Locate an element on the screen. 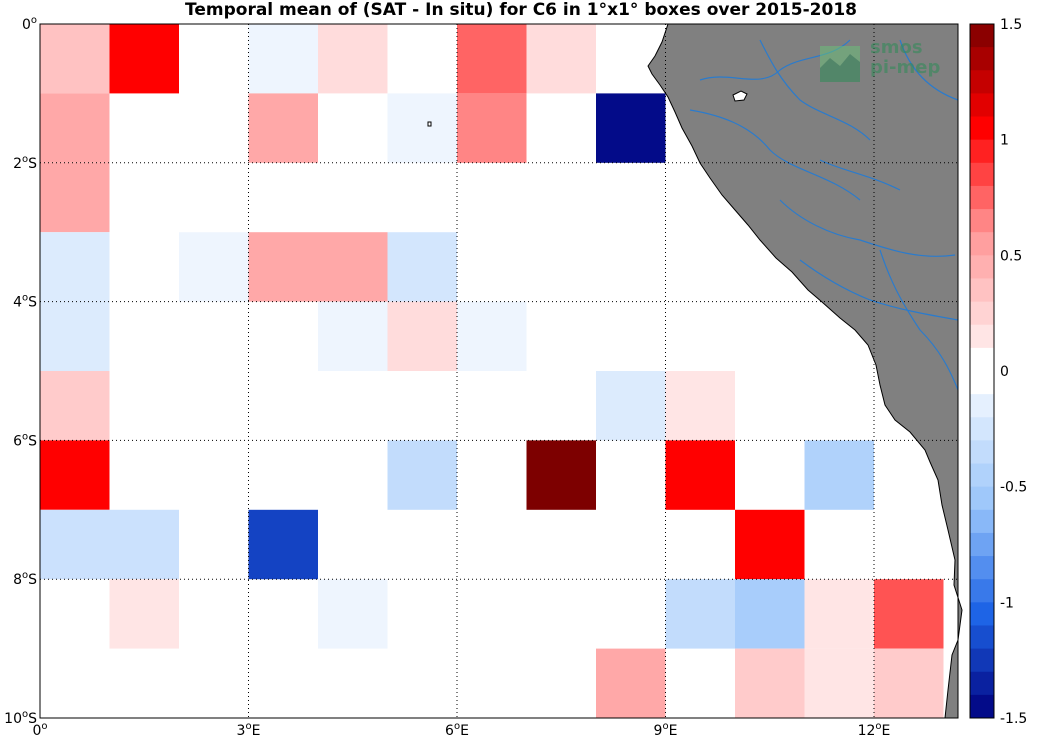  x-tick-label: 9oE is located at coordinates (666, 729).